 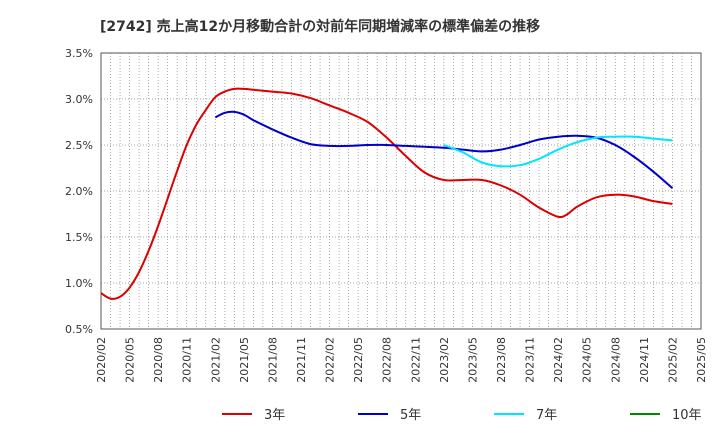 What do you see at coordinates (79, 53) in the screenshot?
I see `y-tick-label: 3.5%` at bounding box center [79, 53].